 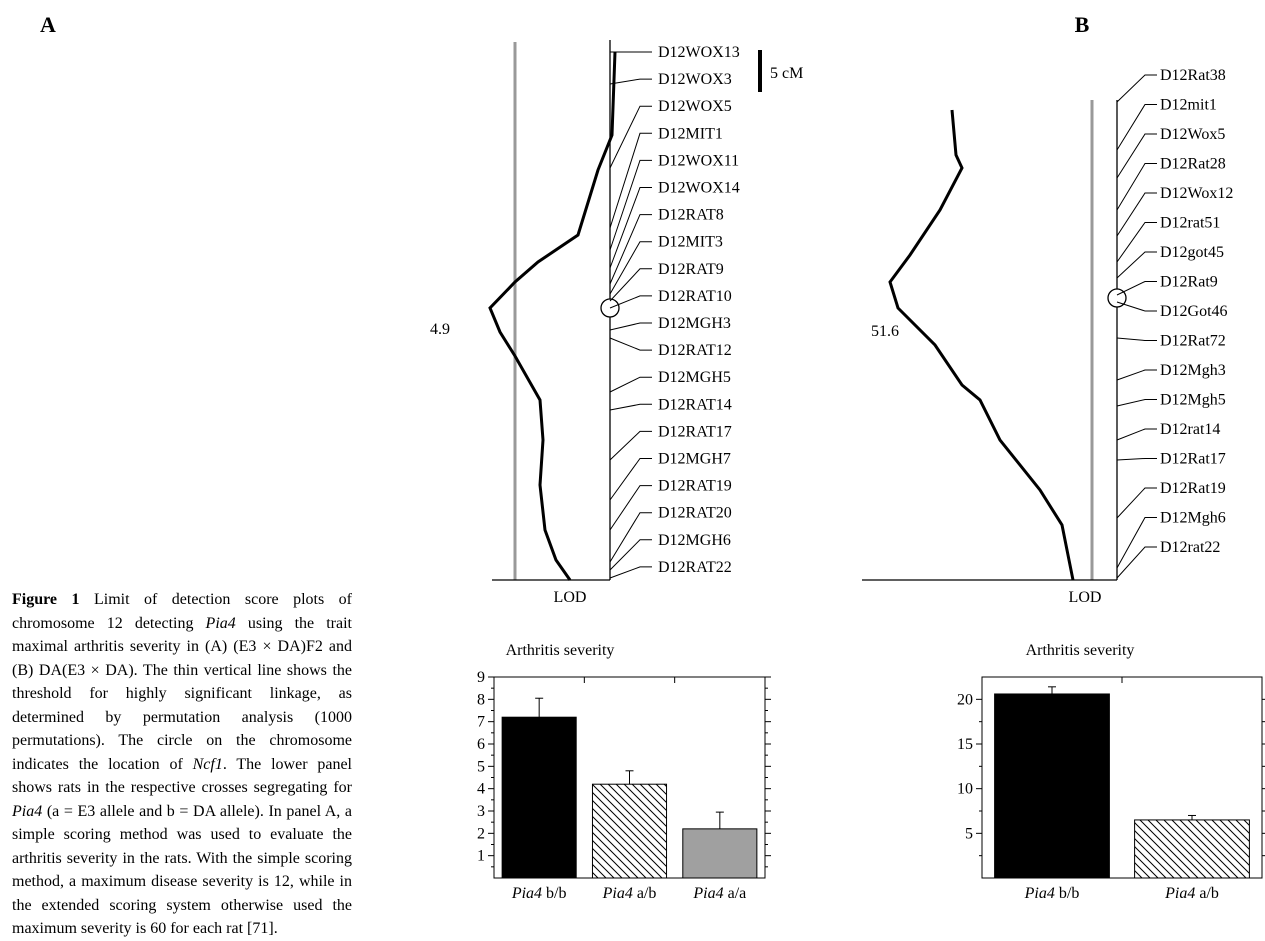 What do you see at coordinates (965, 789) in the screenshot?
I see `y-tick-label: 10` at bounding box center [965, 789].